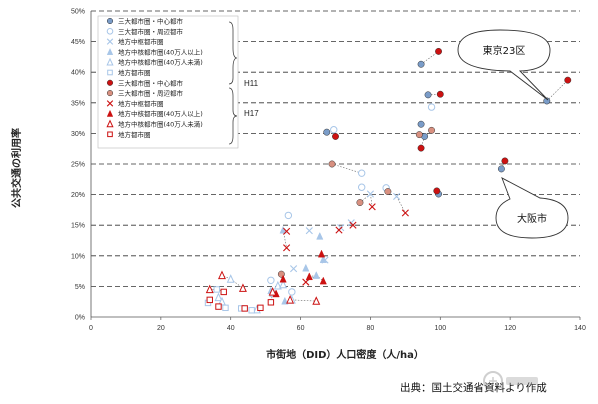  What do you see at coordinates (78, 42) in the screenshot?
I see `y-tick-label: 45%` at bounding box center [78, 42].